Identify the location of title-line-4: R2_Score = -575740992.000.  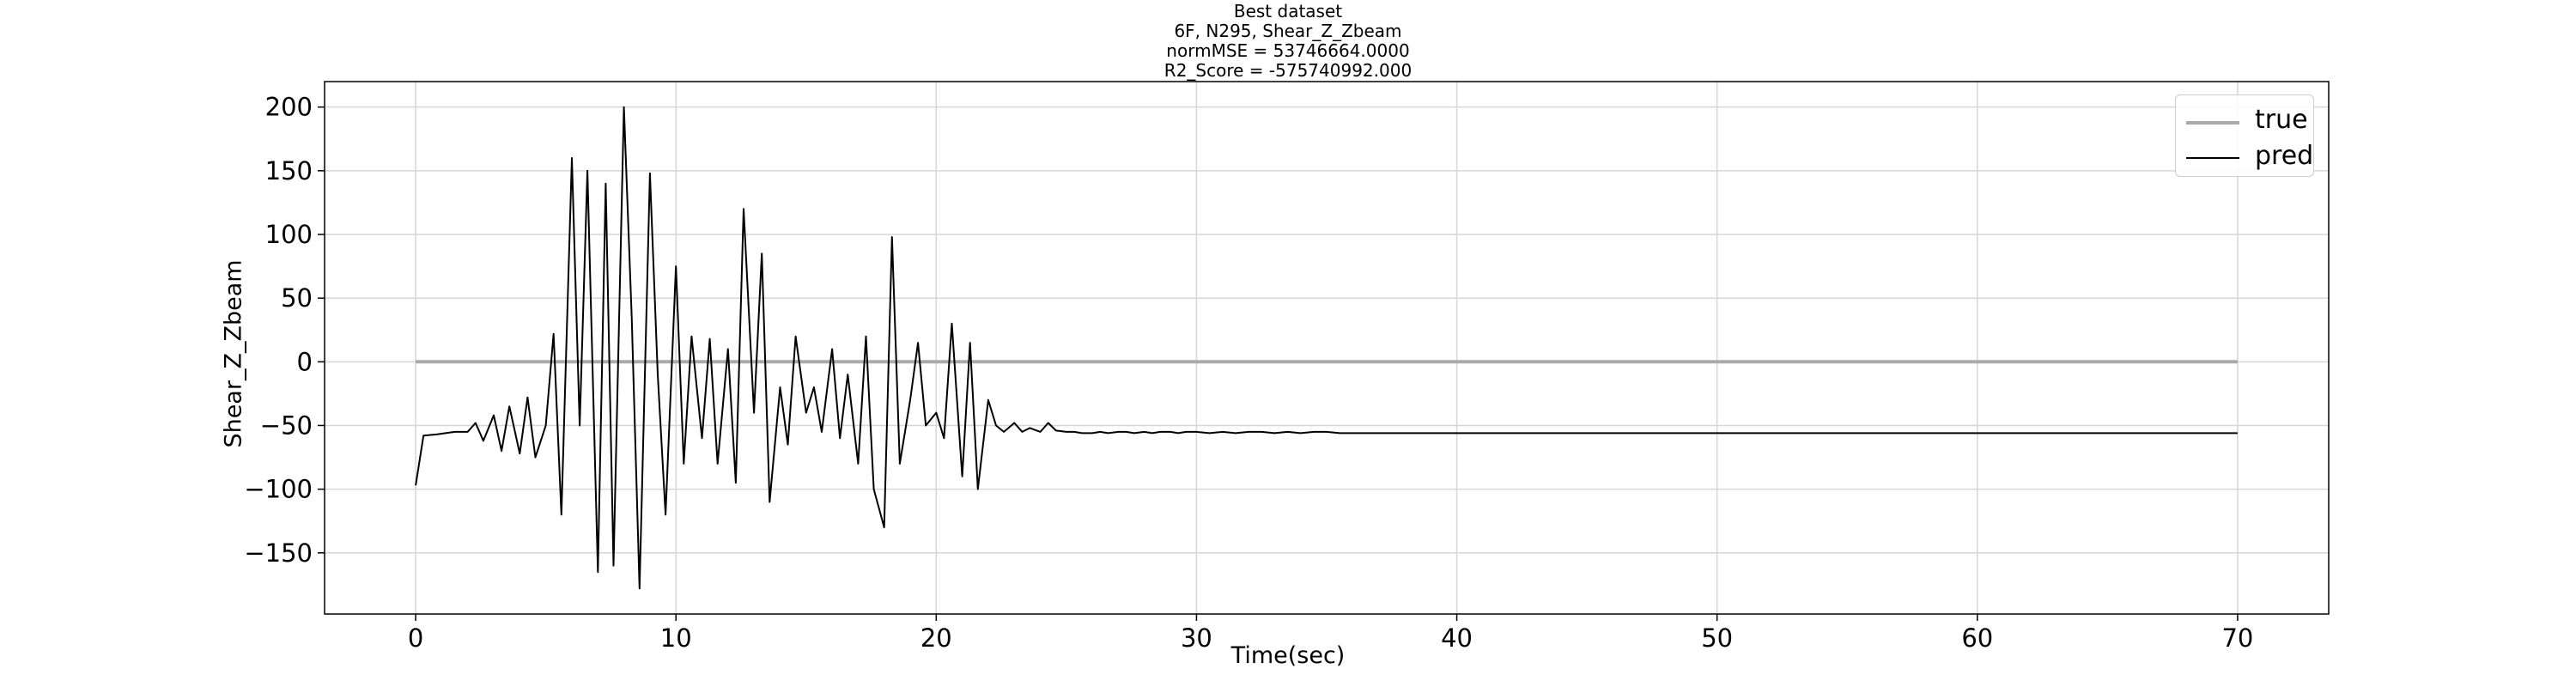
(1288, 70).